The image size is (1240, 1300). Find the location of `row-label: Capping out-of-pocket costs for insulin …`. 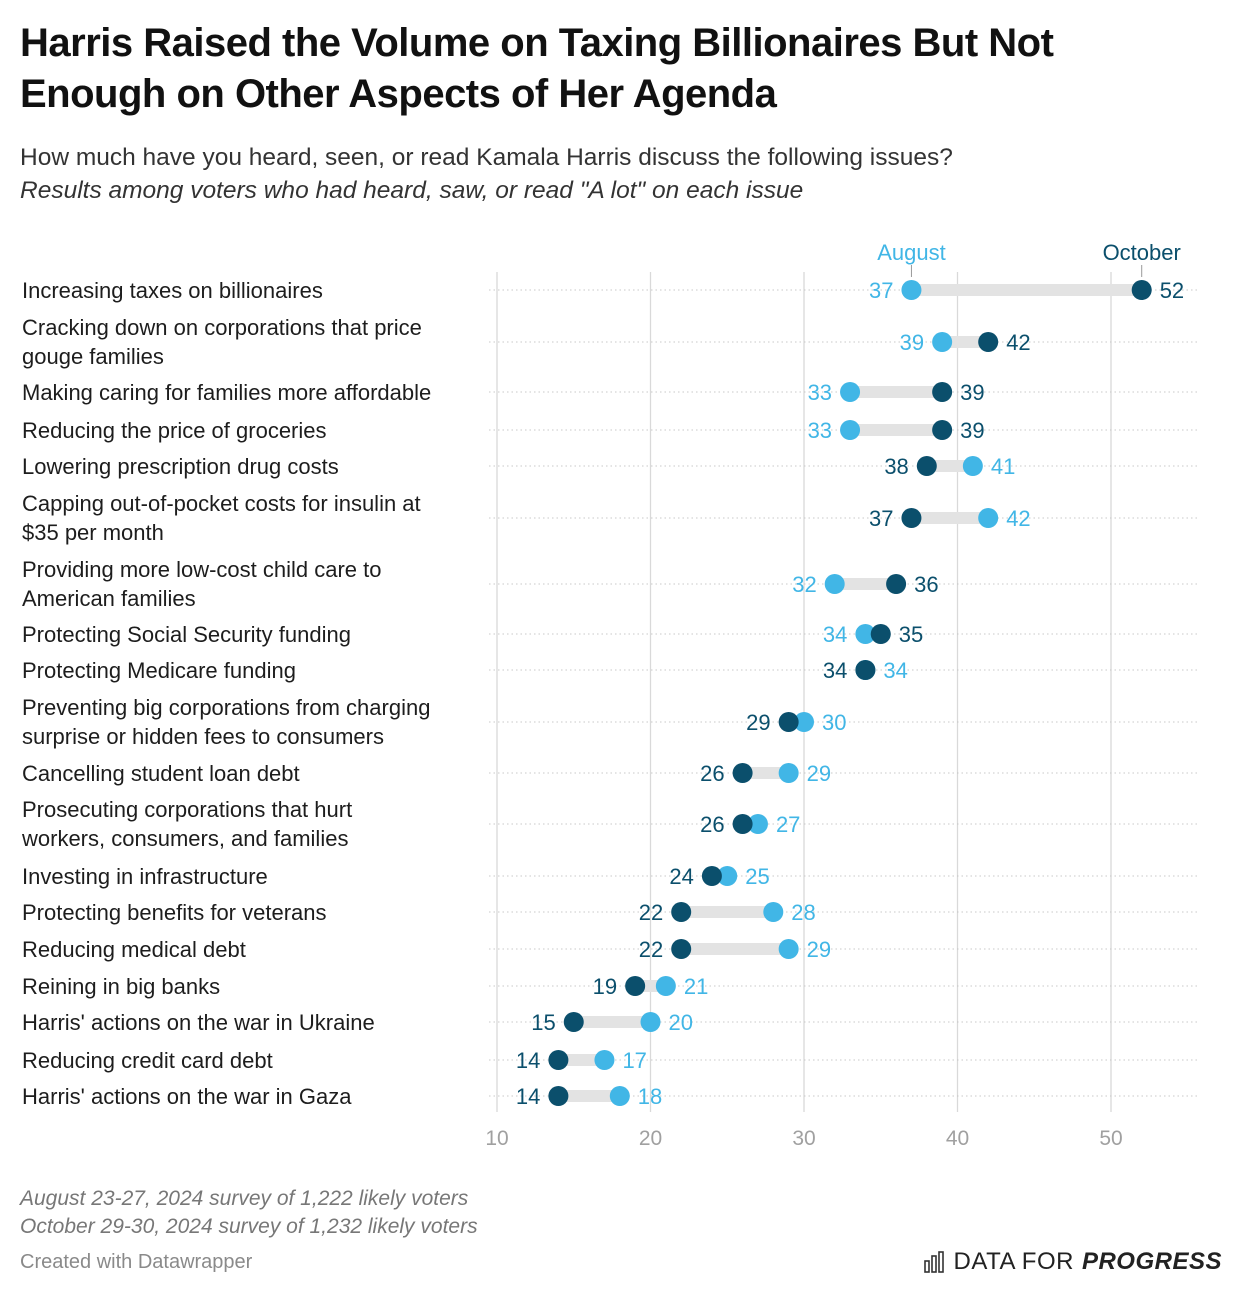

row-label: Capping out-of-pocket costs for insulin … is located at coordinates (221, 518).